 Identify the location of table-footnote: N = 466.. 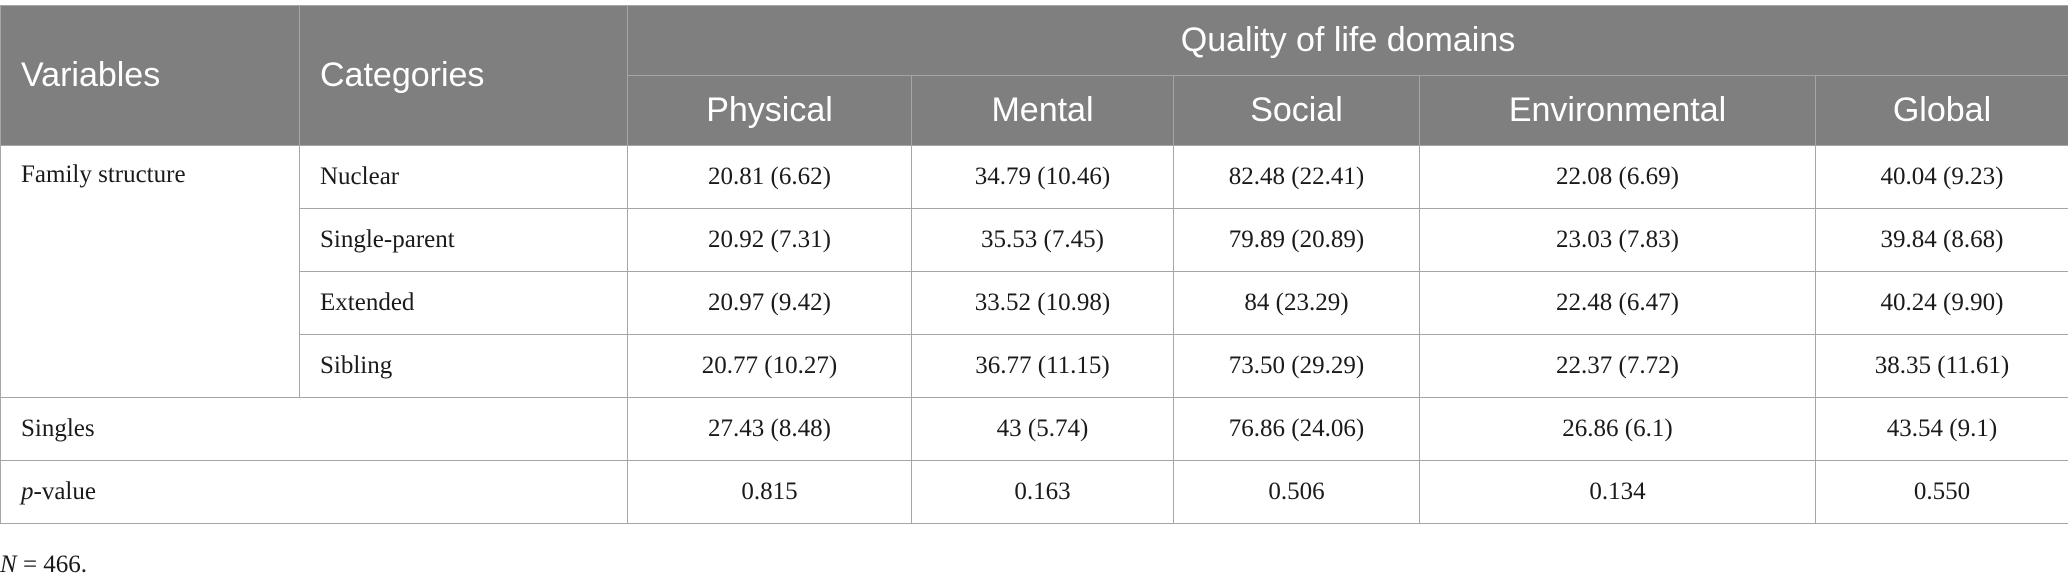
(43, 565).